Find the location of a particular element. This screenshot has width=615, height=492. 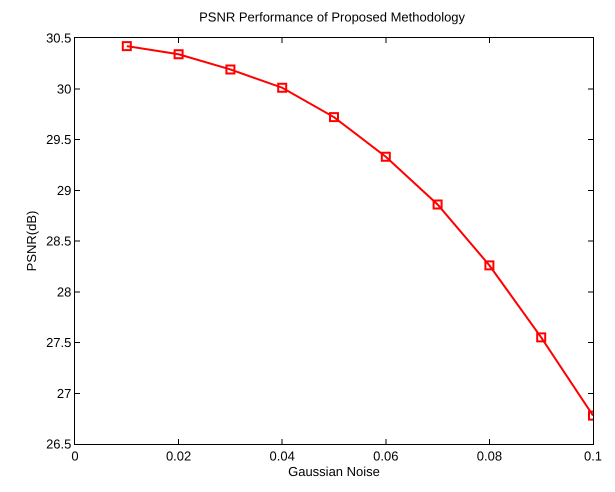

x-axis-title: Gaussian Noise is located at coordinates (334, 472).